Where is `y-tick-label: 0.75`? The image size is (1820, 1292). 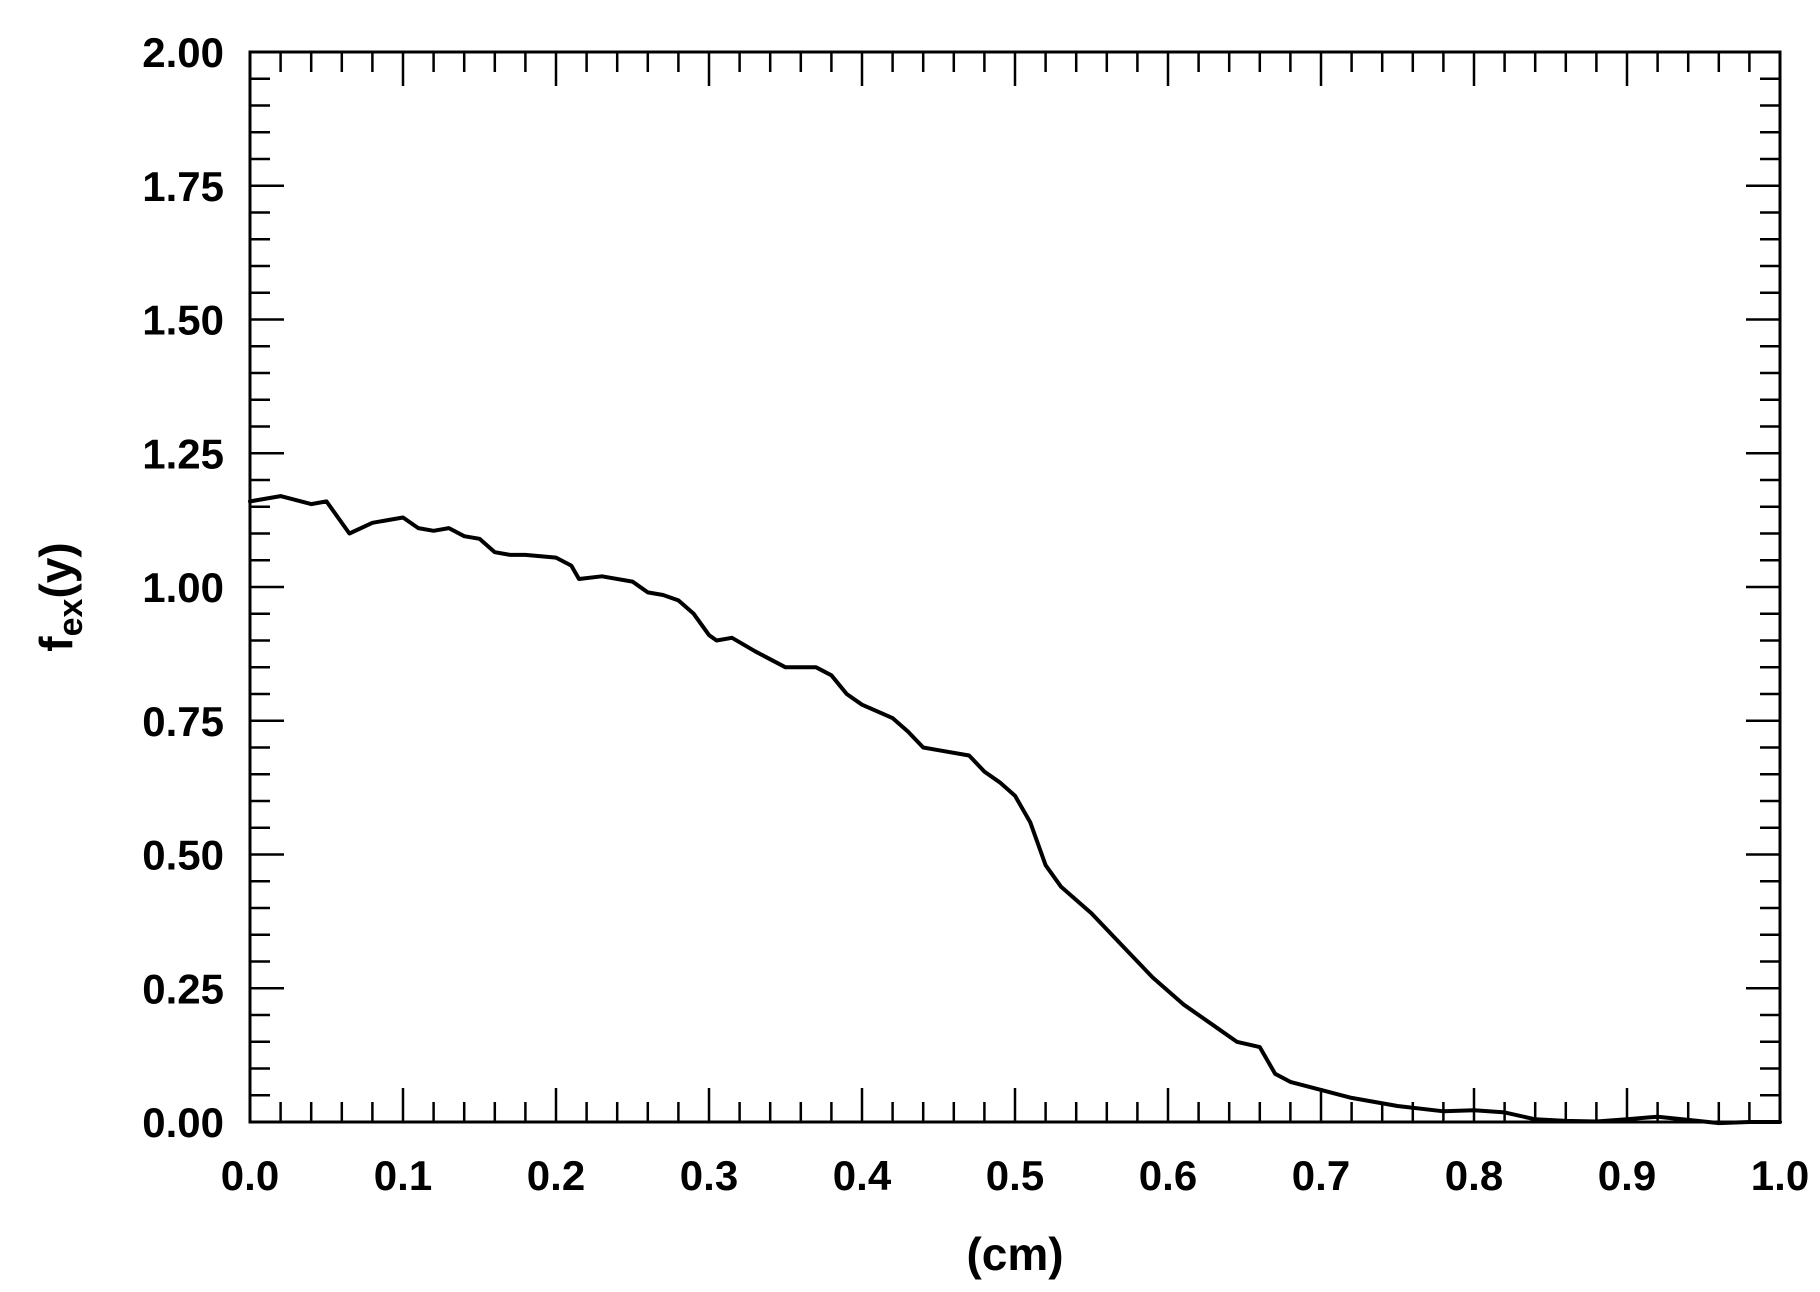 y-tick-label: 0.75 is located at coordinates (183, 721).